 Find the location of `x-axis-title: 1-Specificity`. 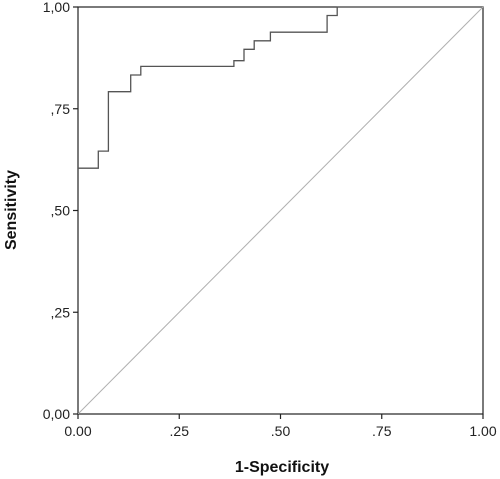

x-axis-title: 1-Specificity is located at coordinates (282, 467).